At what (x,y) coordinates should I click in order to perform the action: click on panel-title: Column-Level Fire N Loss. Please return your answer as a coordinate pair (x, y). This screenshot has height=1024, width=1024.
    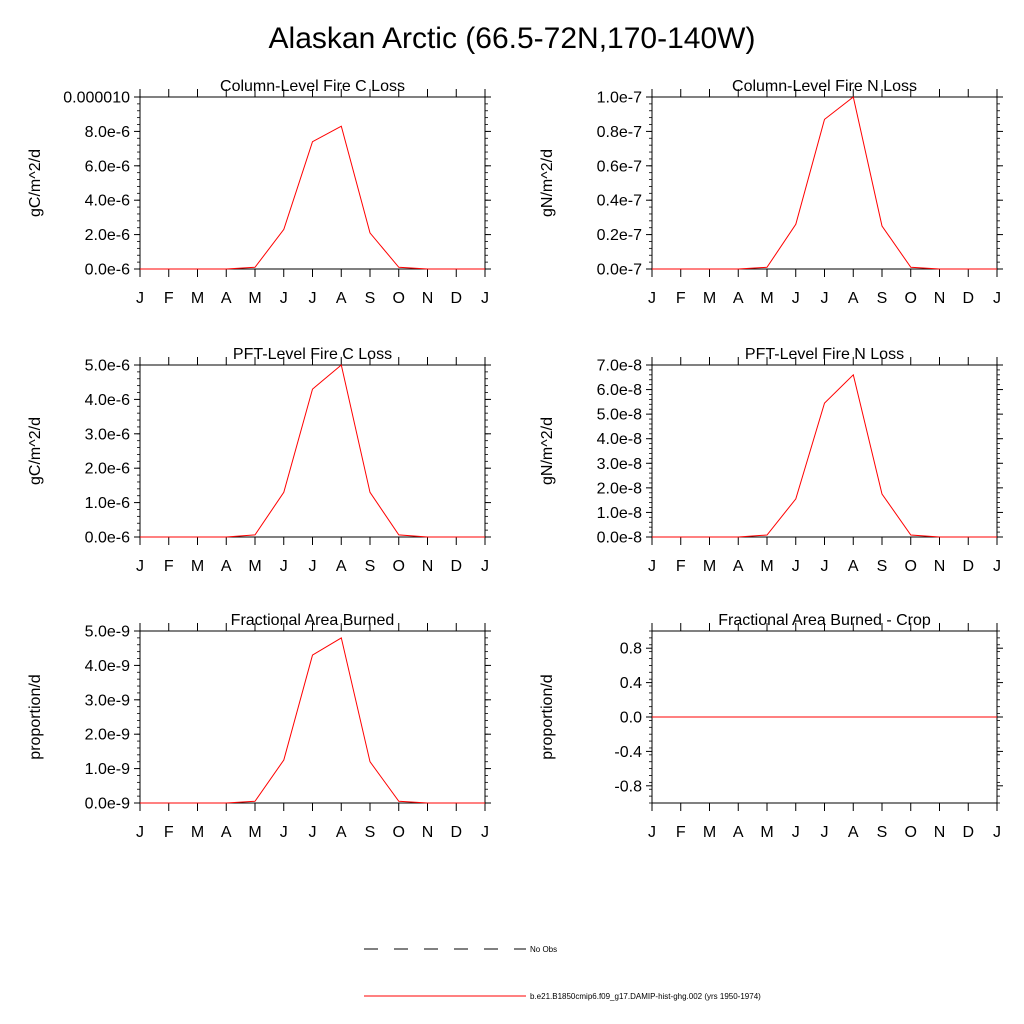
    Looking at the image, I should click on (824, 86).